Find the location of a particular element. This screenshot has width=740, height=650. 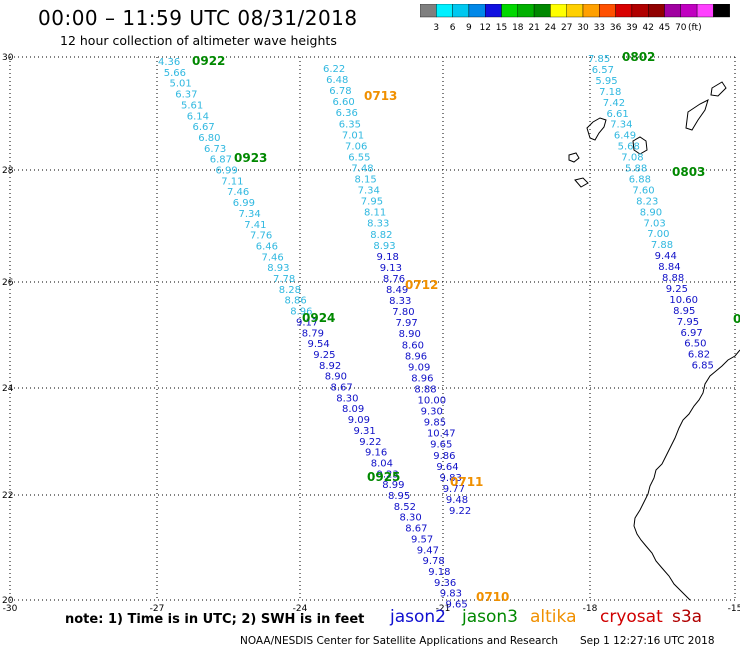

scale-label: 45 is located at coordinates (664, 28).